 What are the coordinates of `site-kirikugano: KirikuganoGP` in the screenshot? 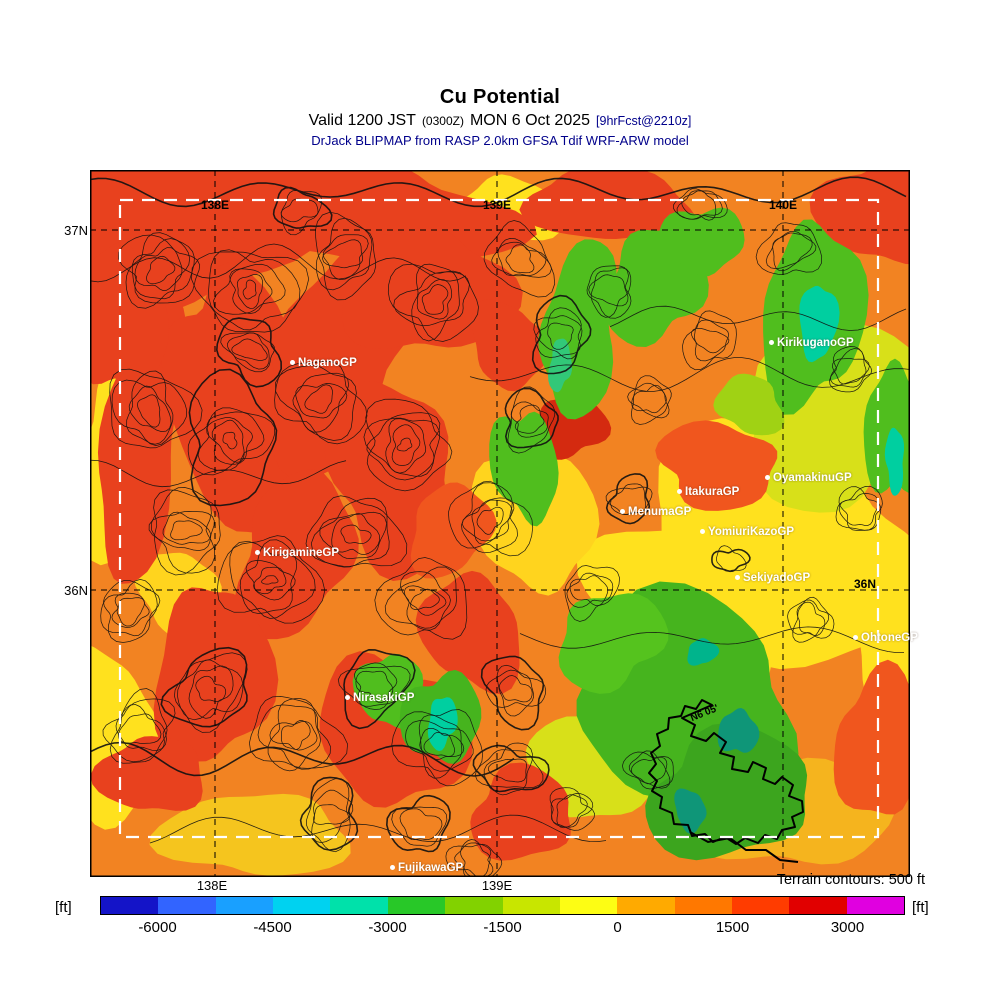 It's located at (811, 343).